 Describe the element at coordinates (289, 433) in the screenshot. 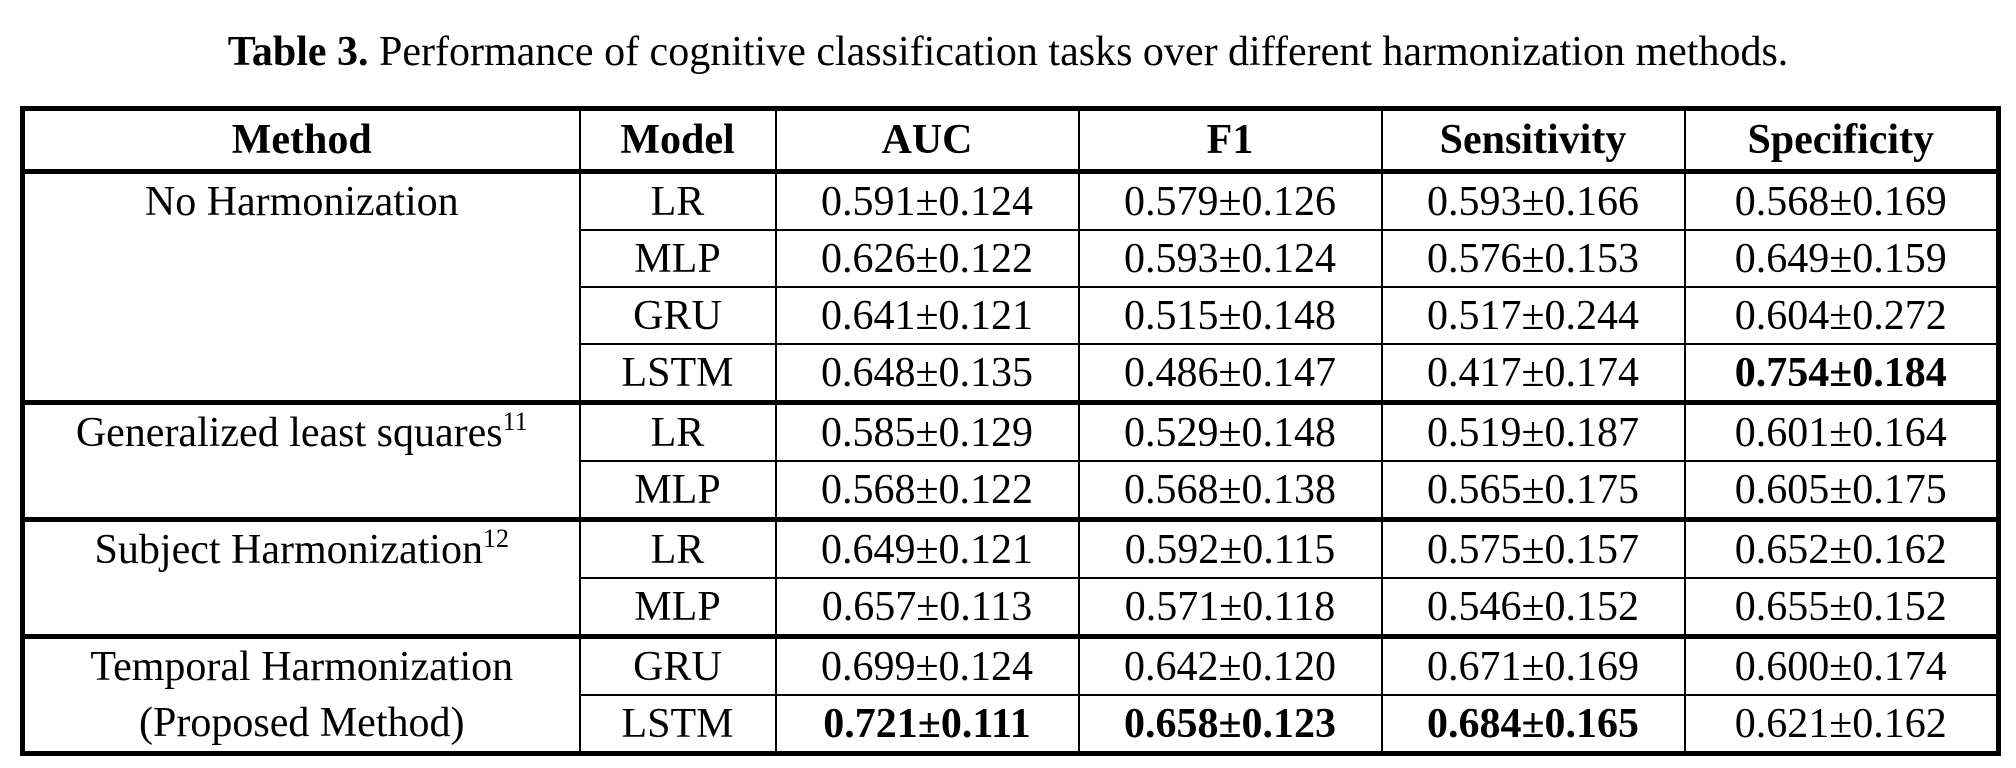

I see `method-name: Generalized least squares` at that location.